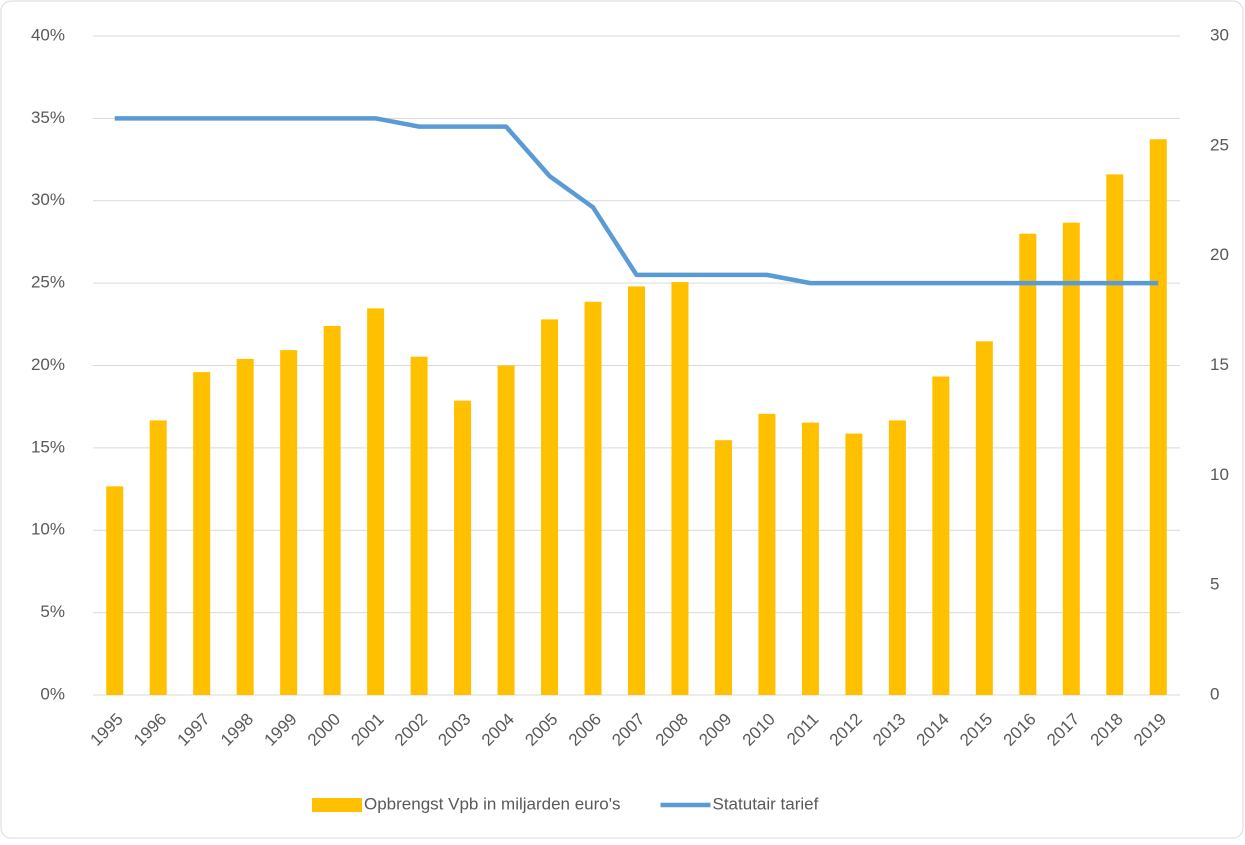 This screenshot has height=845, width=1245. What do you see at coordinates (48, 529) in the screenshot?
I see `y-tick-label: 10%` at bounding box center [48, 529].